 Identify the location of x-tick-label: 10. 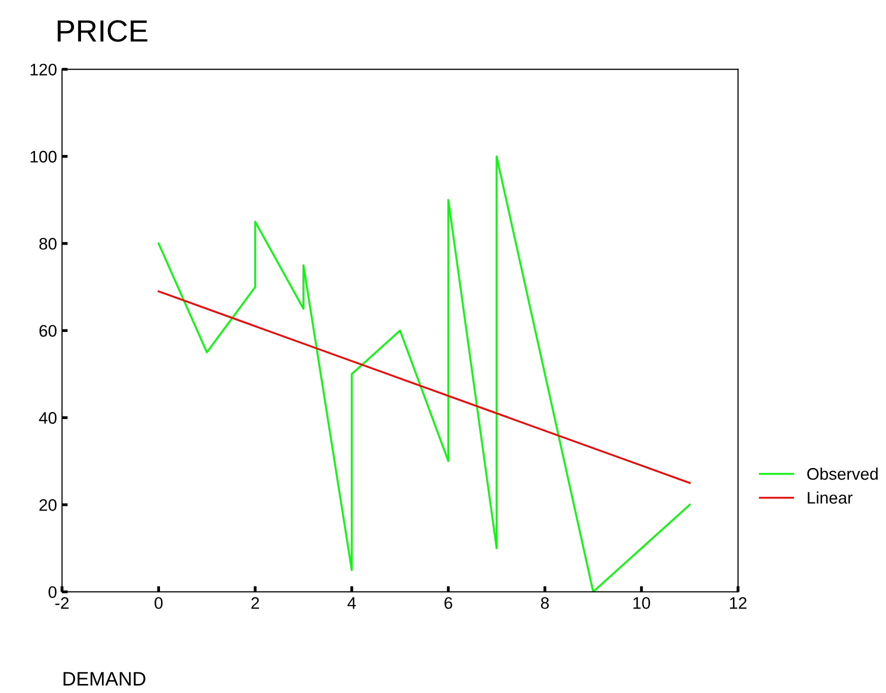
(641, 603).